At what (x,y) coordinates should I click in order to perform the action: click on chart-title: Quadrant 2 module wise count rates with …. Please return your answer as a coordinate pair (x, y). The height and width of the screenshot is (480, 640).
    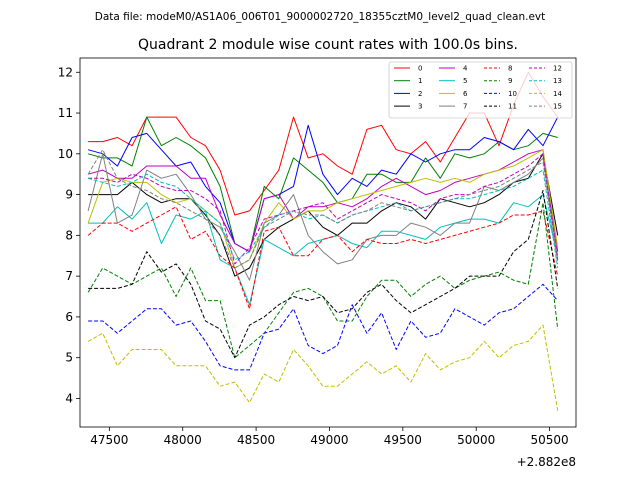
    Looking at the image, I should click on (328, 45).